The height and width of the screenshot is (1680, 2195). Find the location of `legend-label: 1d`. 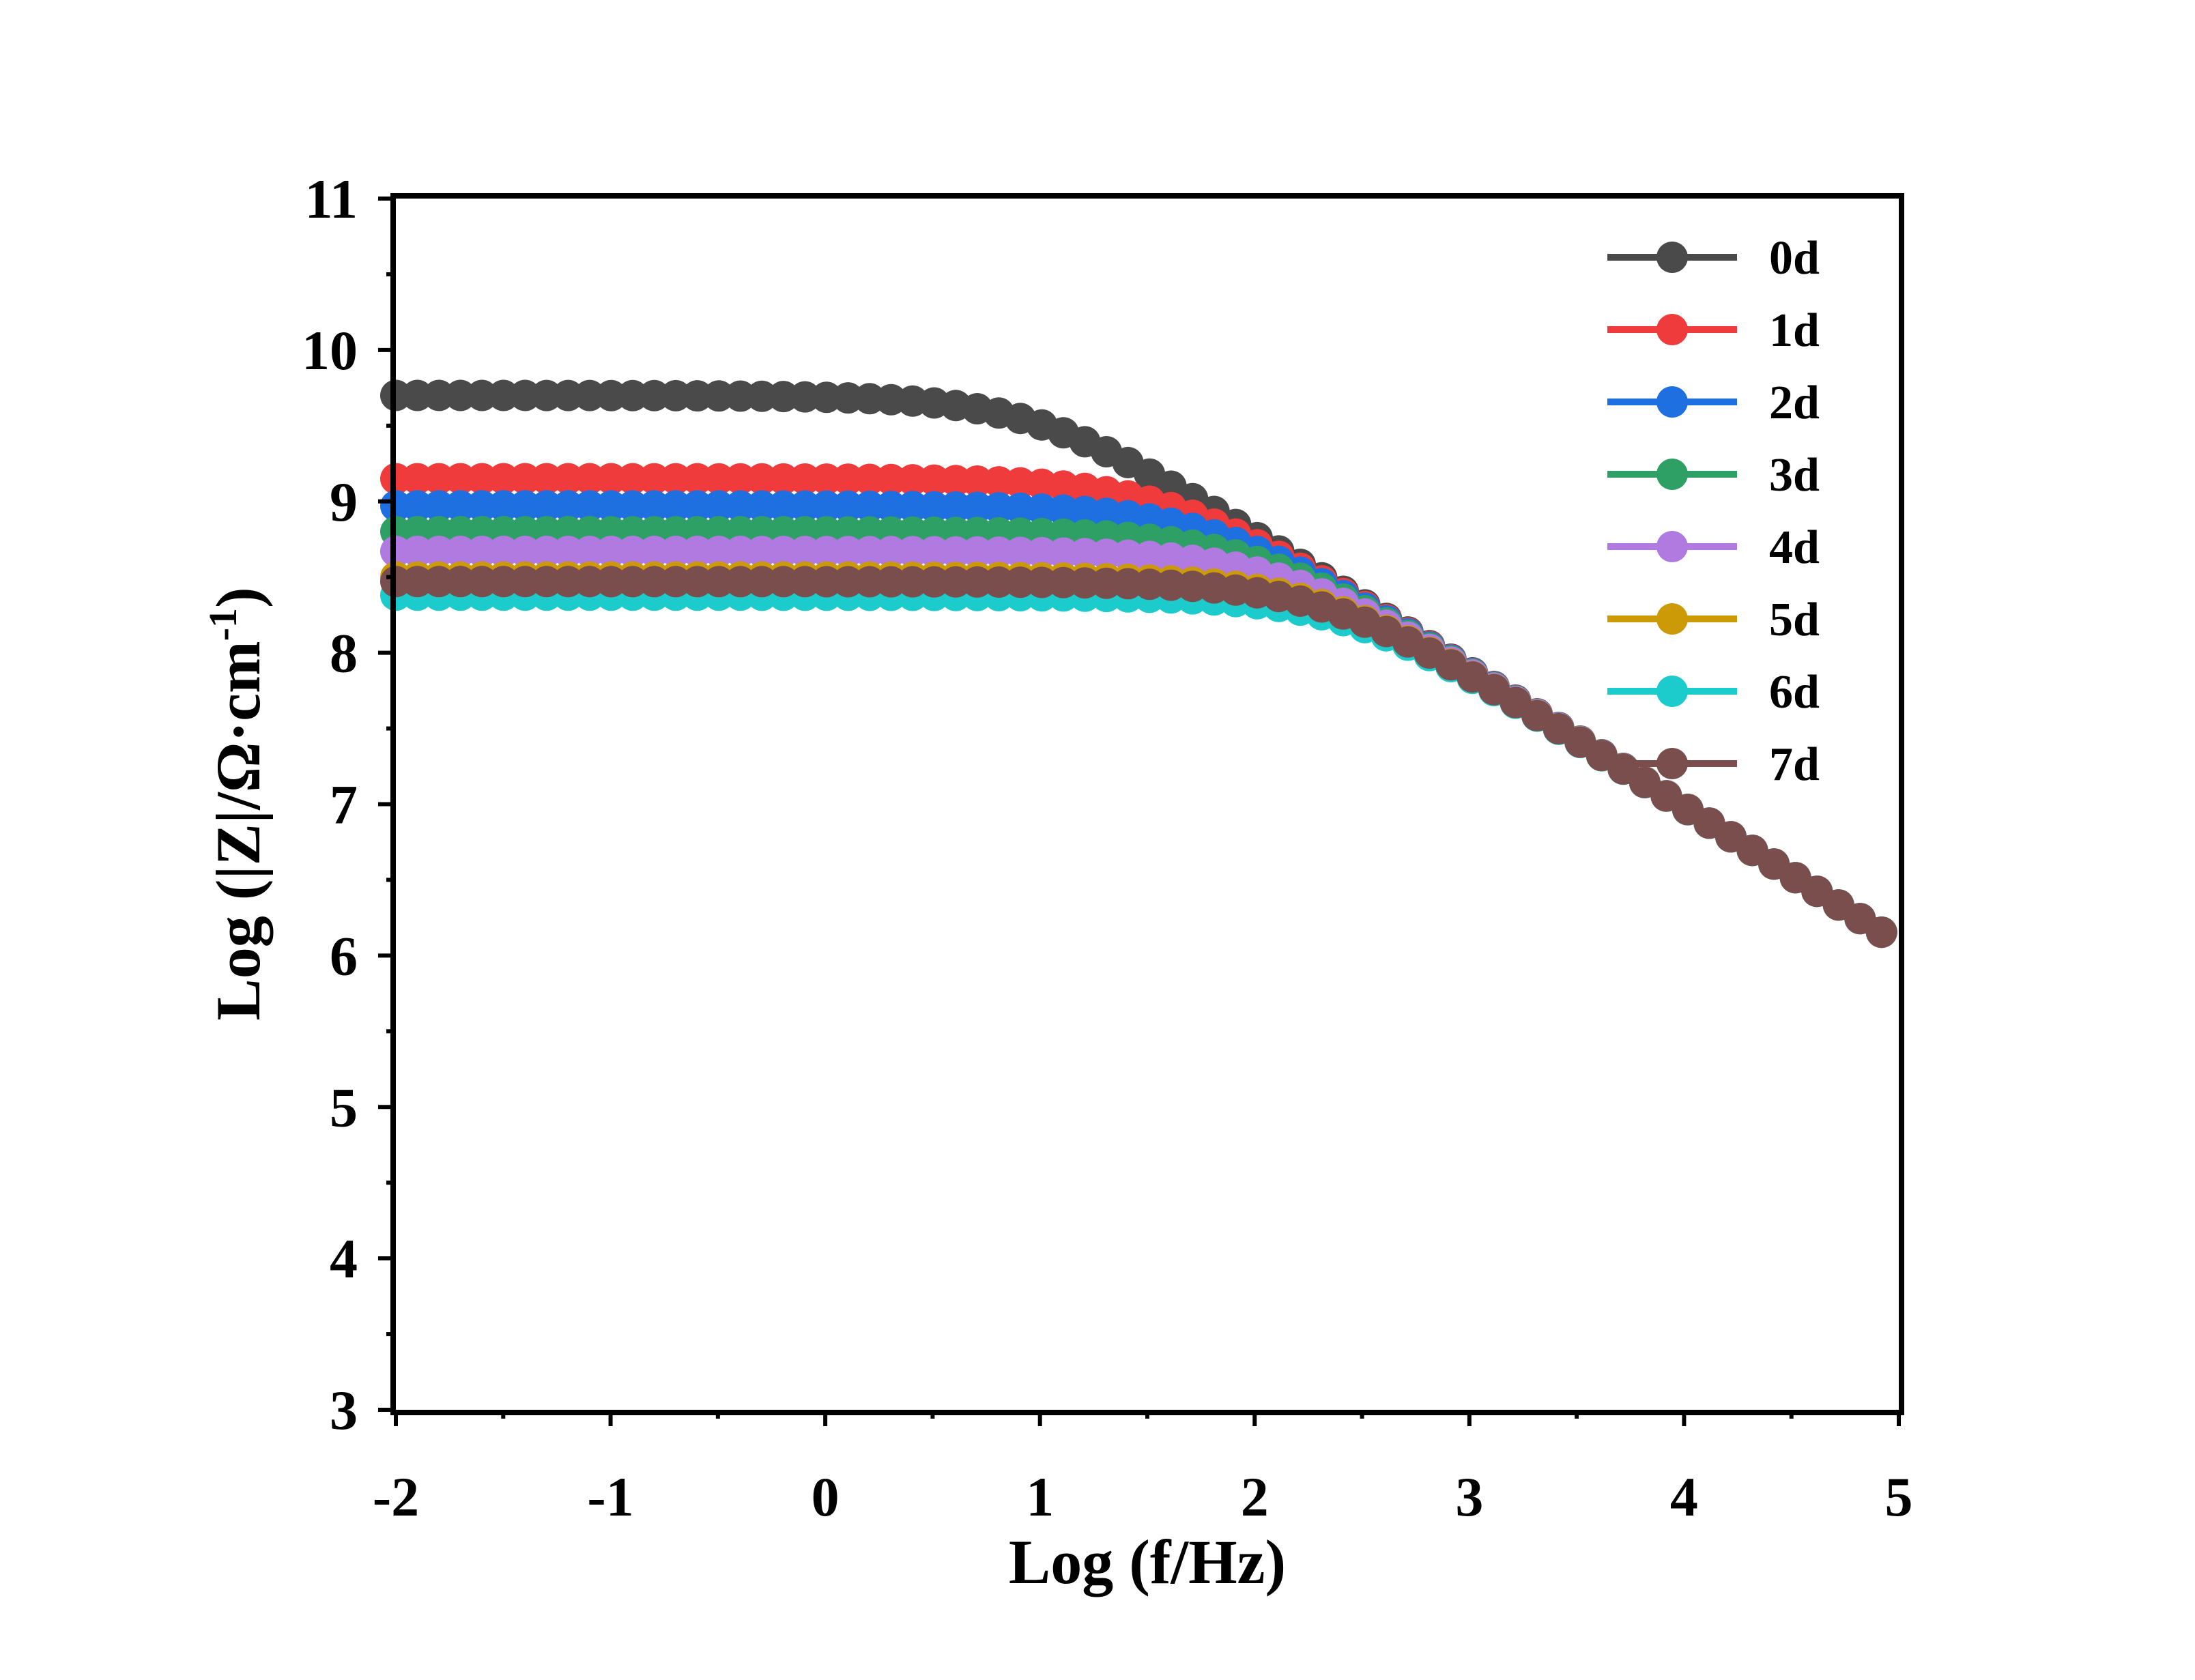

legend-label: 1d is located at coordinates (1794, 330).